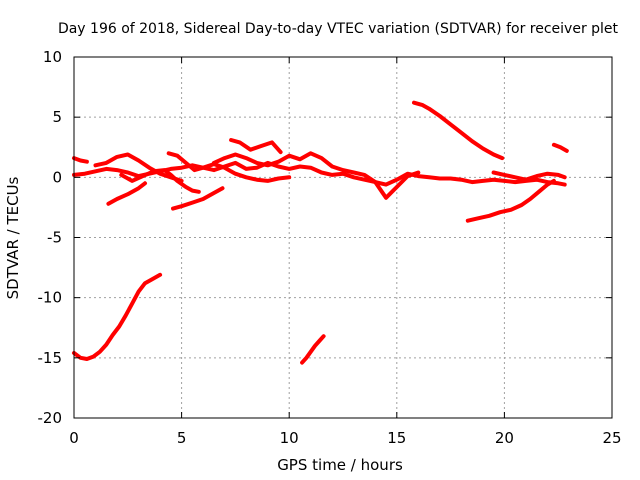 The width and height of the screenshot is (640, 480). Describe the element at coordinates (126, 193) in the screenshot. I see `series-line-s6` at that location.